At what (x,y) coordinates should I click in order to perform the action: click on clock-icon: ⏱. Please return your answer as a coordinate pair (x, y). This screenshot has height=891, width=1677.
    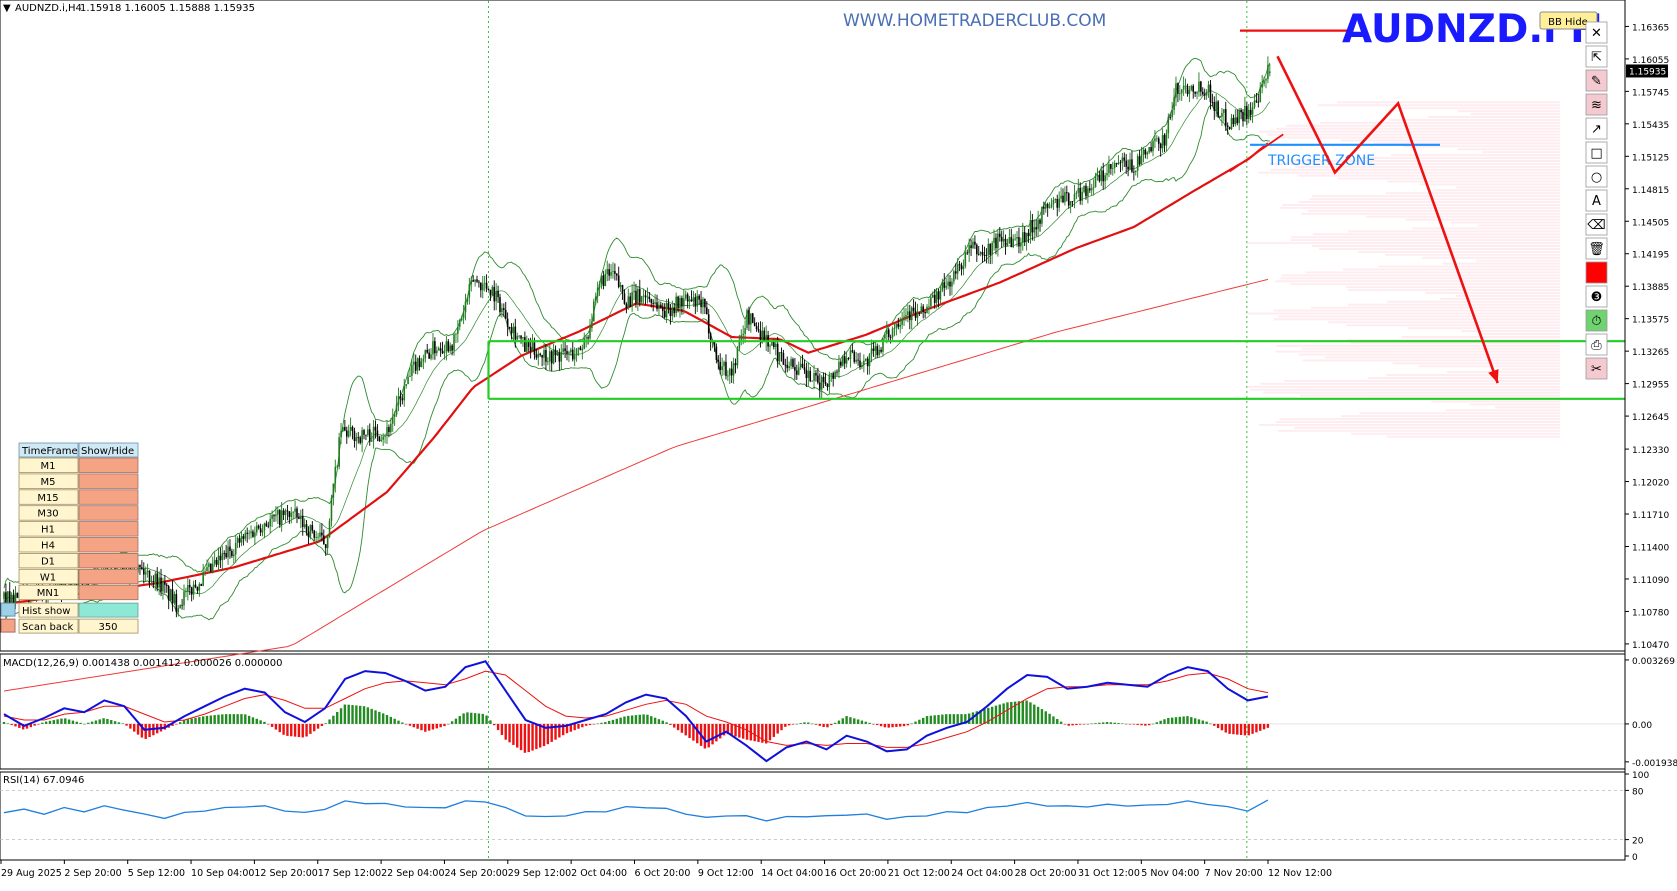
    Looking at the image, I should click on (1596, 320).